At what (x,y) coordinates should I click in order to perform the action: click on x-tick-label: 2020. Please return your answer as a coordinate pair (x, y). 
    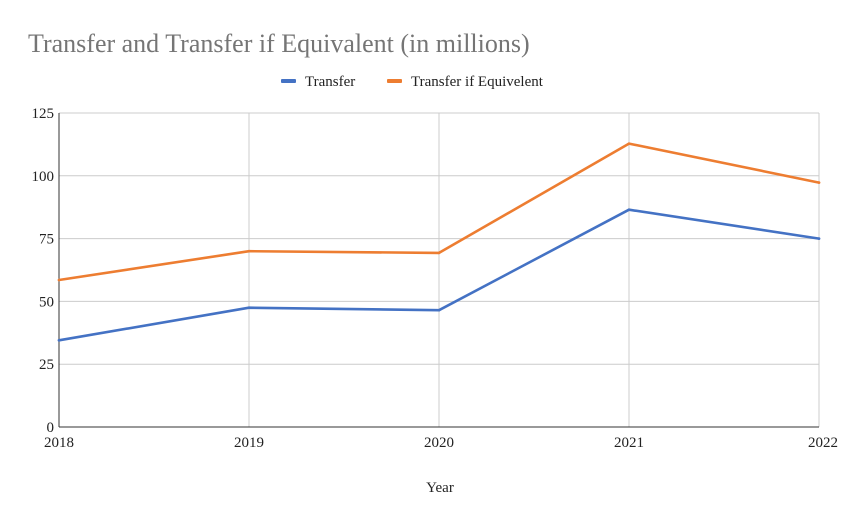
    Looking at the image, I should click on (439, 443).